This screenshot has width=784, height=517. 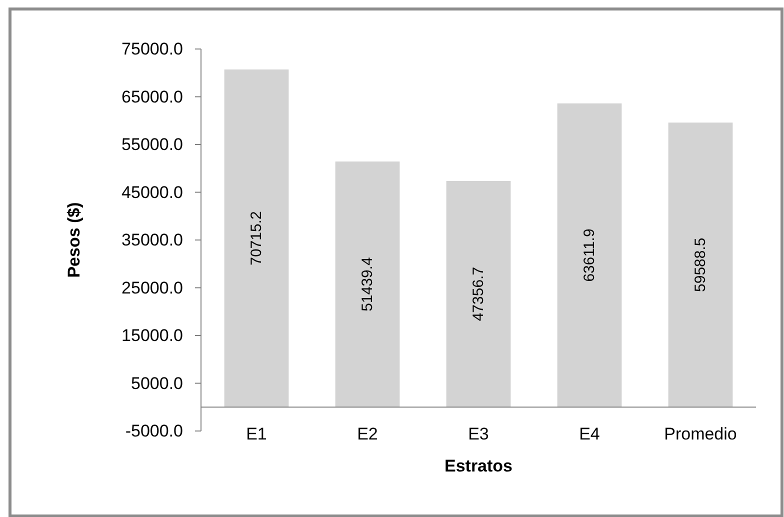 What do you see at coordinates (154, 431) in the screenshot?
I see `y-tick-label: -5000.0` at bounding box center [154, 431].